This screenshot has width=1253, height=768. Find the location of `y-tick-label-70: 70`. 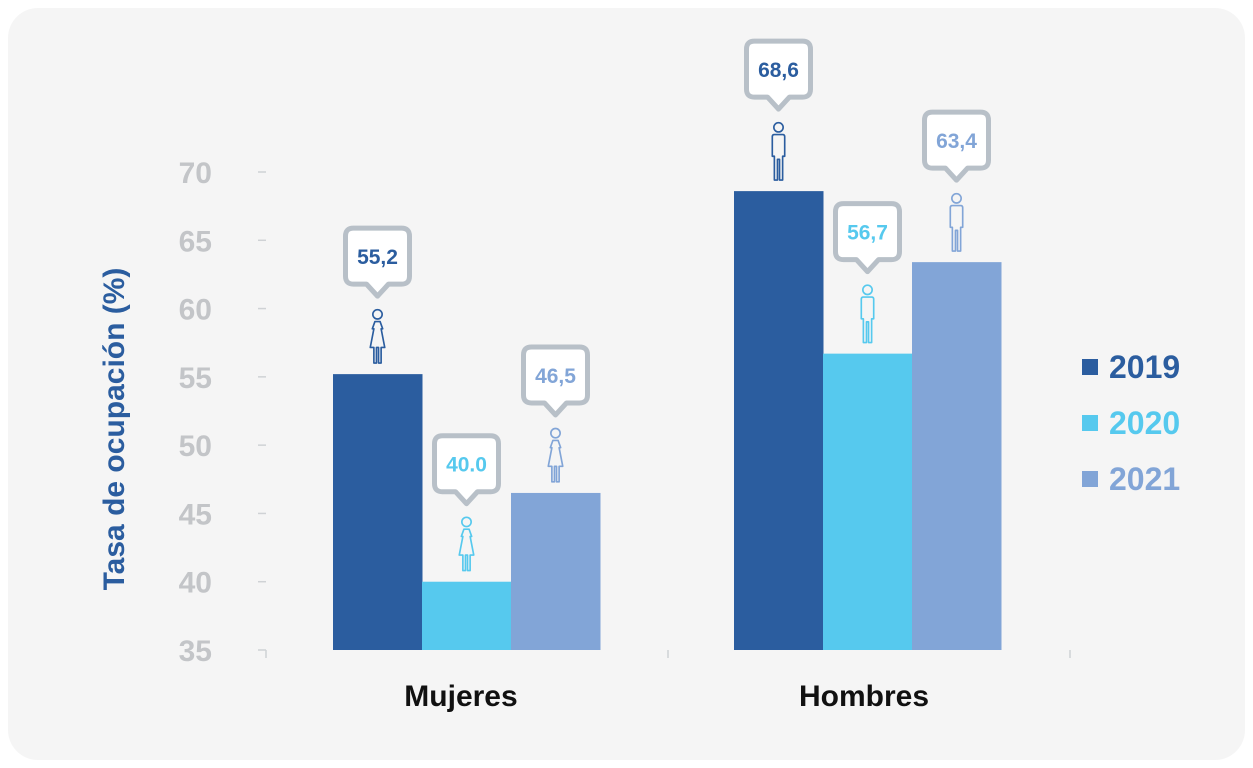

y-tick-label-70: 70 is located at coordinates (195, 173).